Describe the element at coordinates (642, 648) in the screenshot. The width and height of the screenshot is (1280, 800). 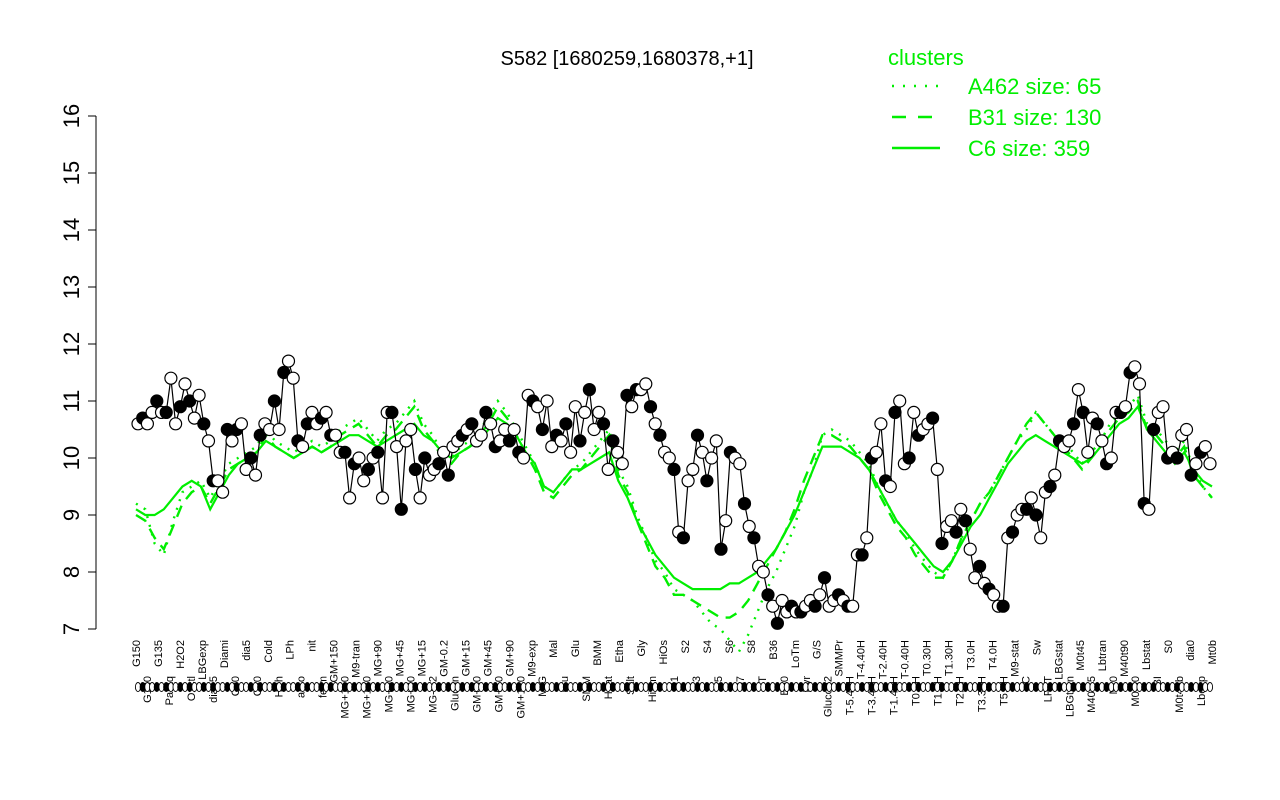
I see `x-tick-label: Gly` at that location.